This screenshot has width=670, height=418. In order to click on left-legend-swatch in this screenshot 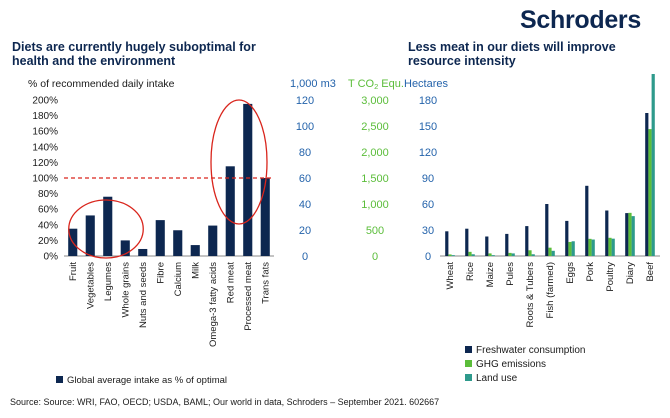, I will do `click(59, 379)`.